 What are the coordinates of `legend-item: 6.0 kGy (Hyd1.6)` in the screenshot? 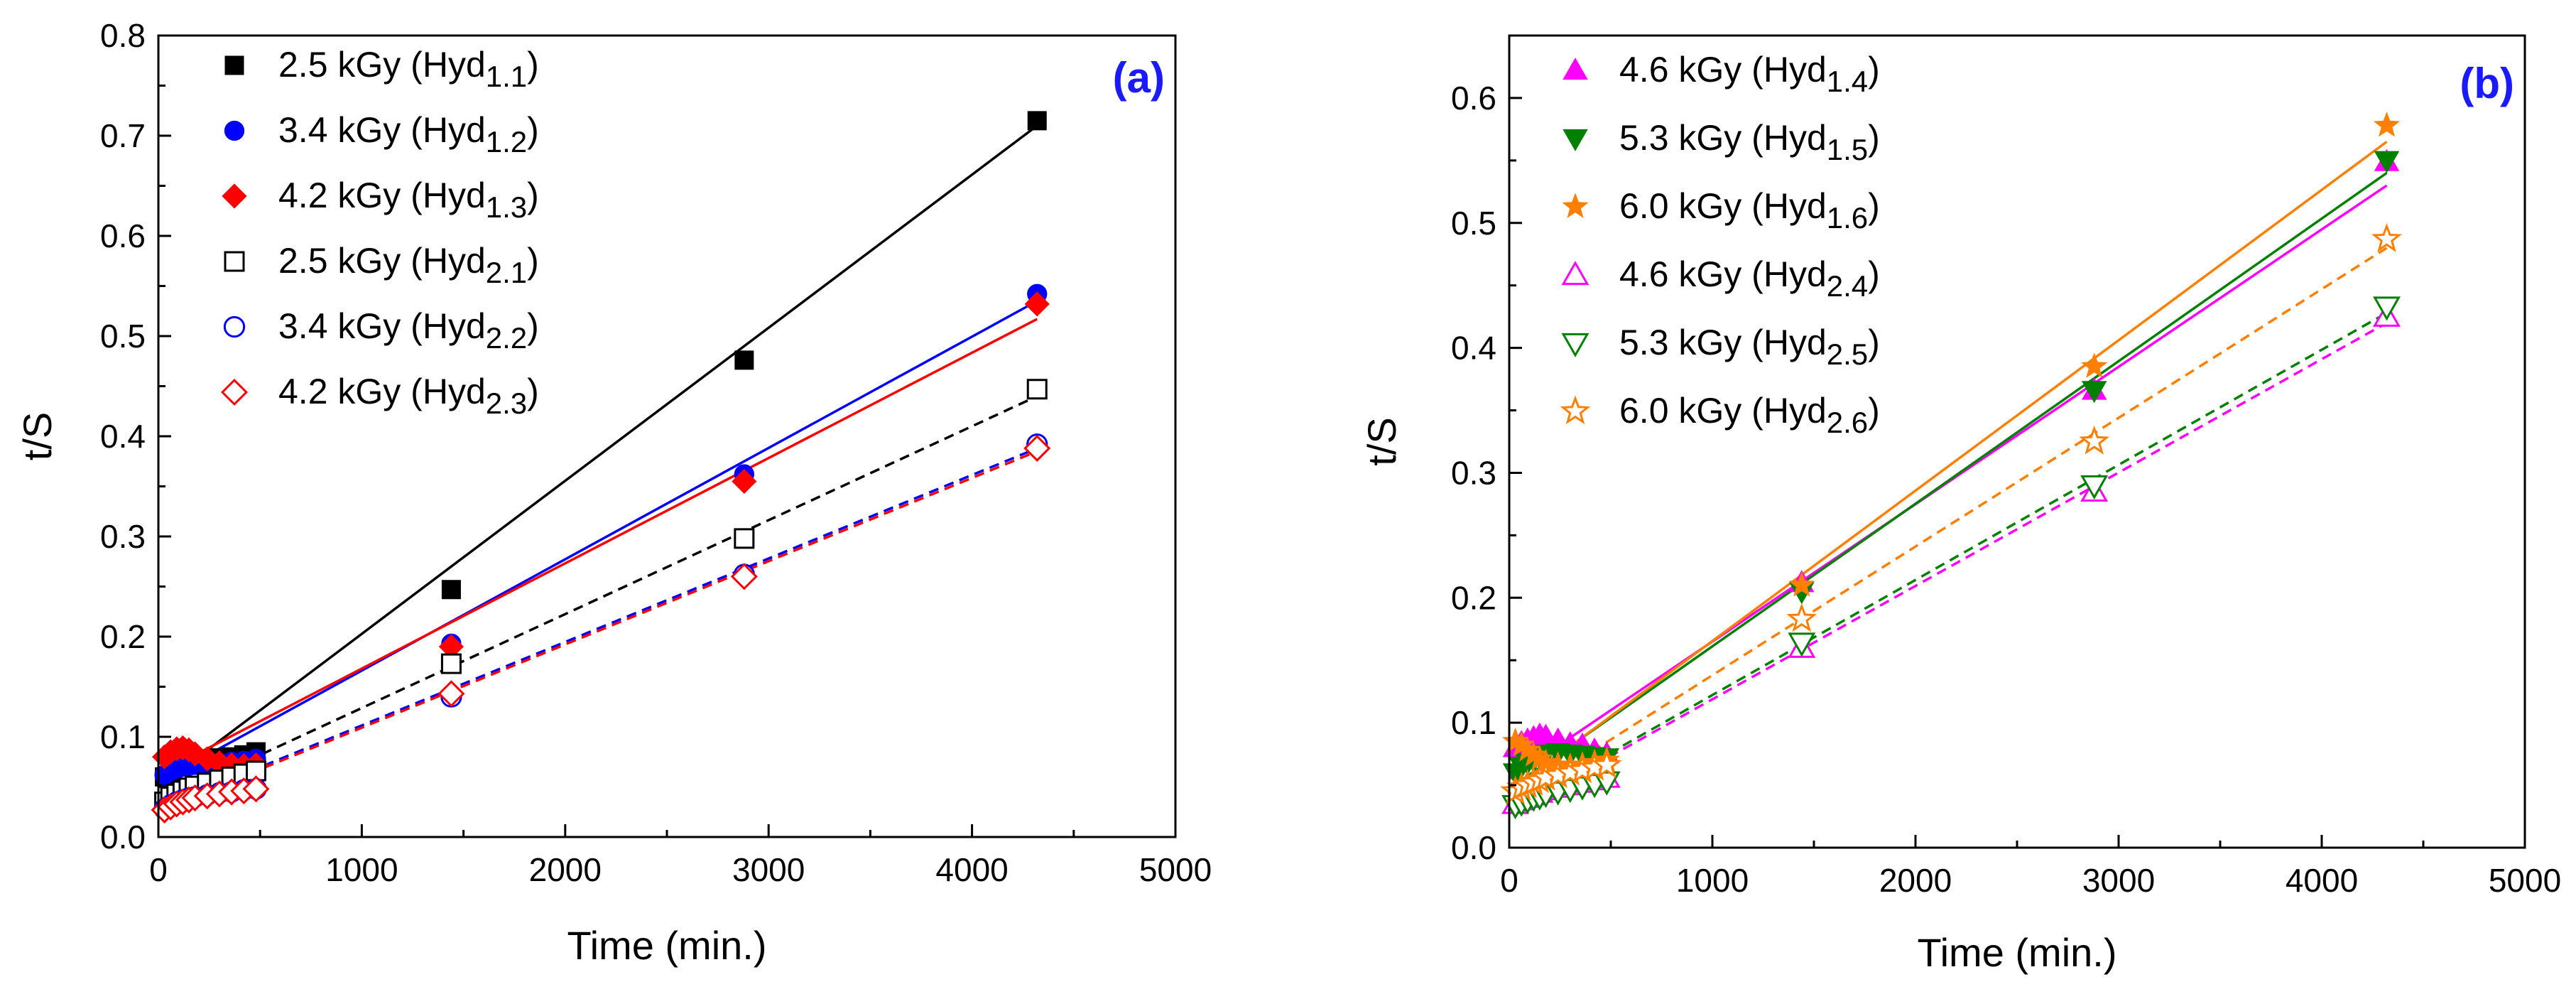 It's located at (1721, 210).